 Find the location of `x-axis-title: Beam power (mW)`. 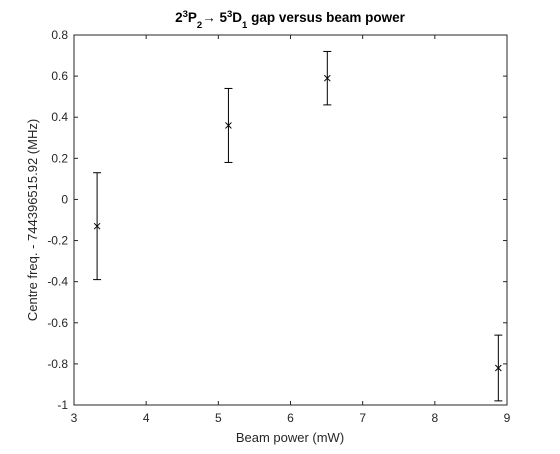

x-axis-title: Beam power (mW) is located at coordinates (290, 437).